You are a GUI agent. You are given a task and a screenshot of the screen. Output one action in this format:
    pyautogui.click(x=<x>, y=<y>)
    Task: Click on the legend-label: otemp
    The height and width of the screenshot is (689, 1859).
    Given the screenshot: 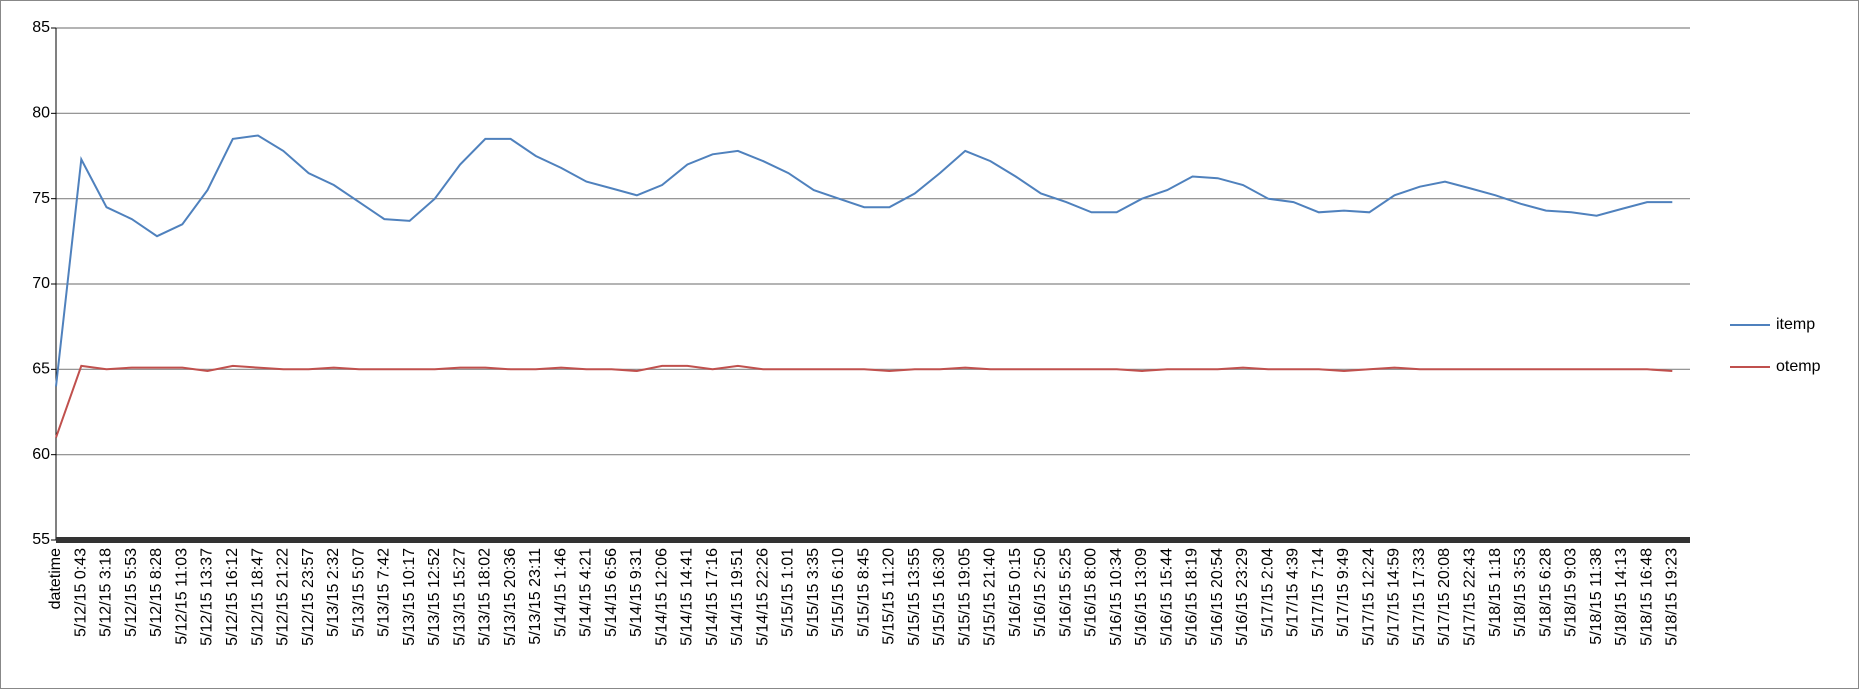 What is the action you would take?
    pyautogui.click(x=1798, y=366)
    